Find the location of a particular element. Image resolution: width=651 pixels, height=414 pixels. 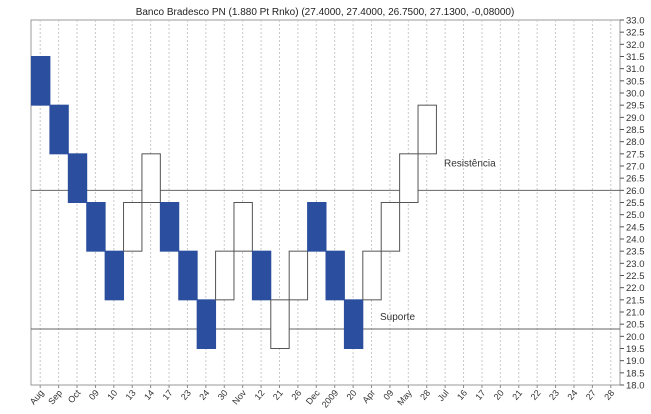

y-tick-label: 31.0 is located at coordinates (635, 69).